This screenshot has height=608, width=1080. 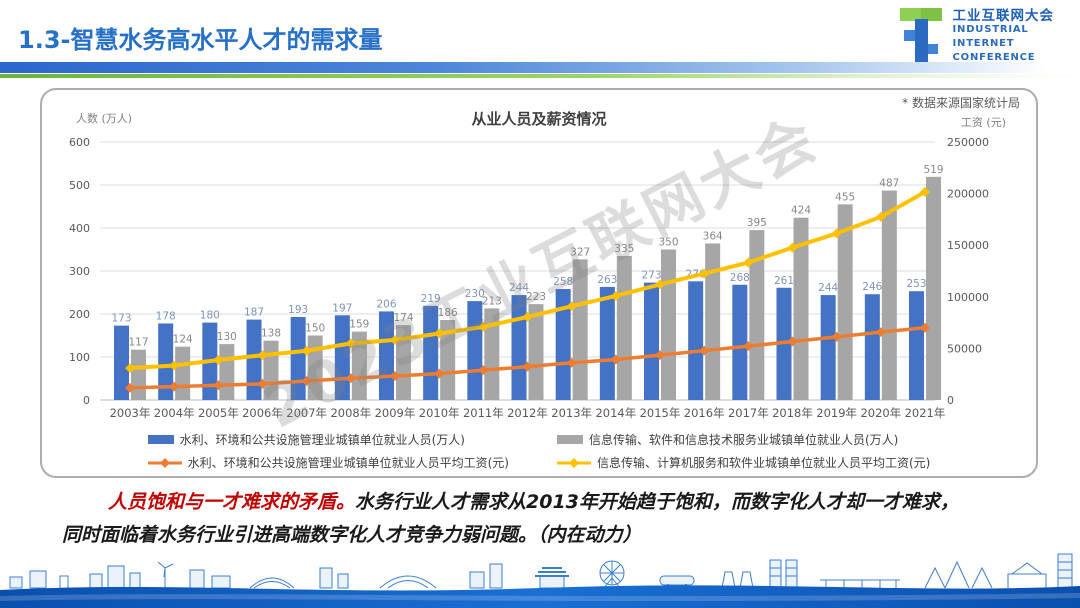 What do you see at coordinates (872, 287) in the screenshot?
I see `svg-text: 246` at bounding box center [872, 287].